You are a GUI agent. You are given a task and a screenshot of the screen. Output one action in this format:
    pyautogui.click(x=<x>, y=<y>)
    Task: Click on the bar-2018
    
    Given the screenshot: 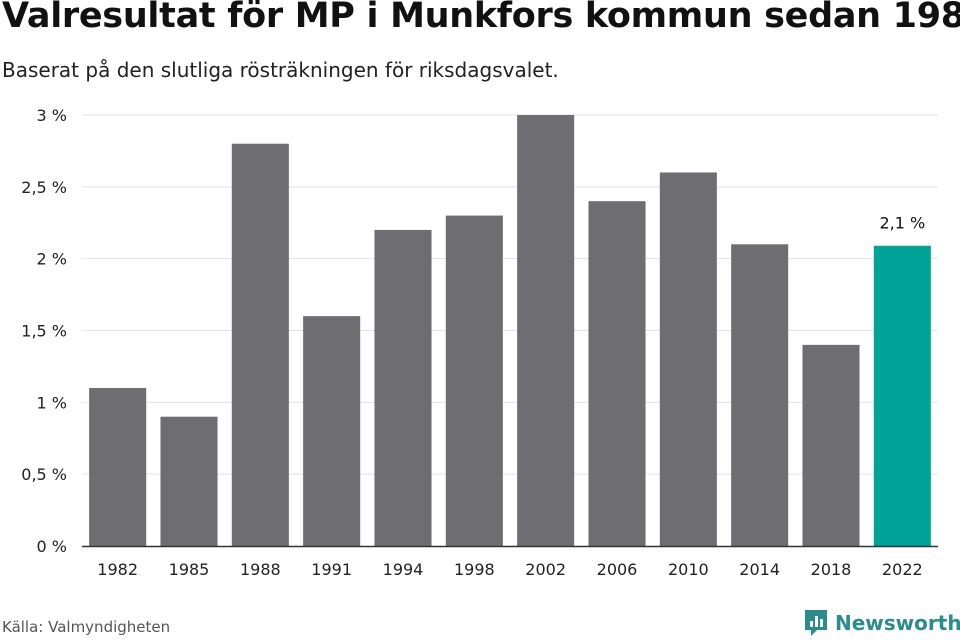 What is the action you would take?
    pyautogui.click(x=831, y=445)
    